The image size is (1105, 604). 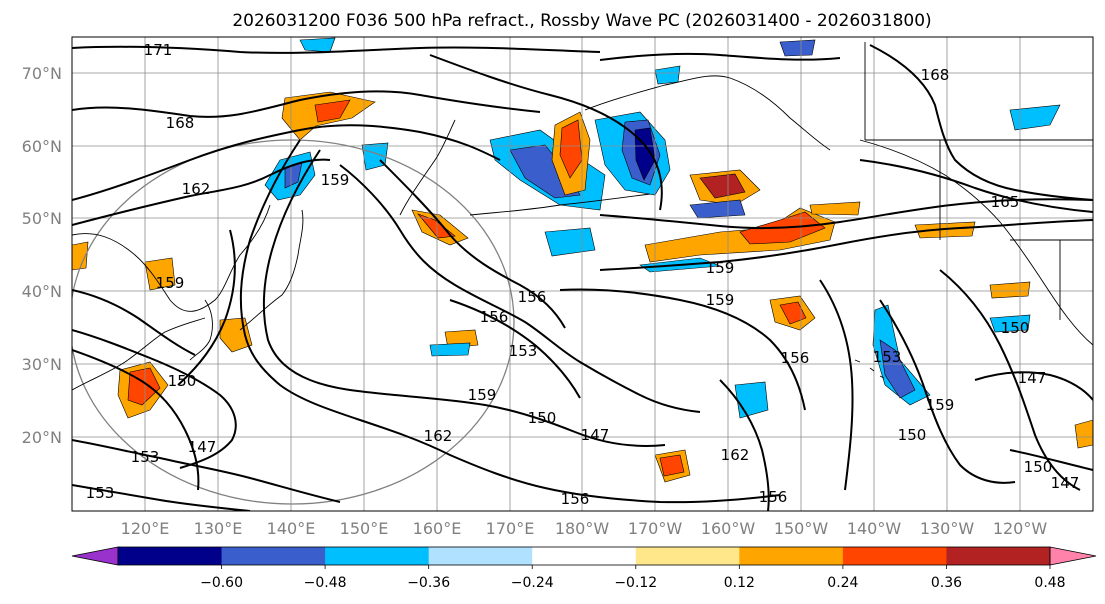 What do you see at coordinates (728, 528) in the screenshot?
I see `lon-tick-label: 160°W` at bounding box center [728, 528].